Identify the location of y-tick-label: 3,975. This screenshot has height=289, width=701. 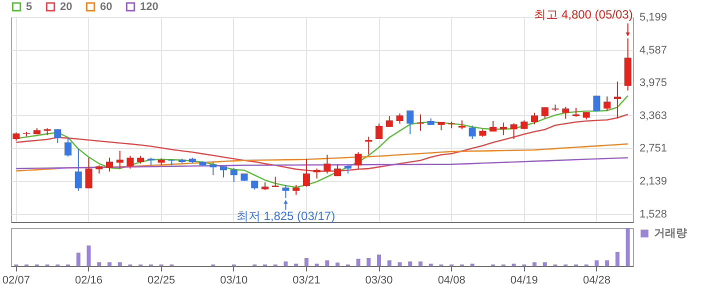
(654, 83).